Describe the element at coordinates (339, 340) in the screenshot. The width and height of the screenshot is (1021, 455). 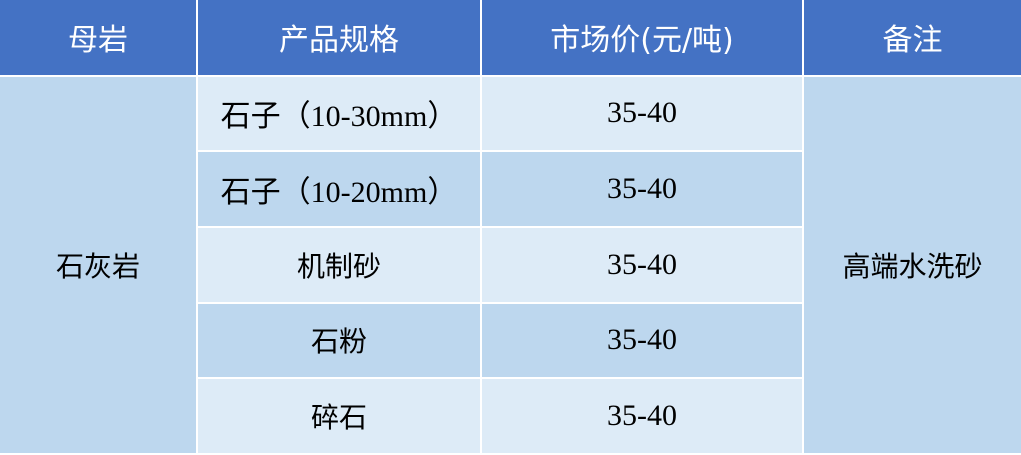
I see `spec-cell: 石粉` at that location.